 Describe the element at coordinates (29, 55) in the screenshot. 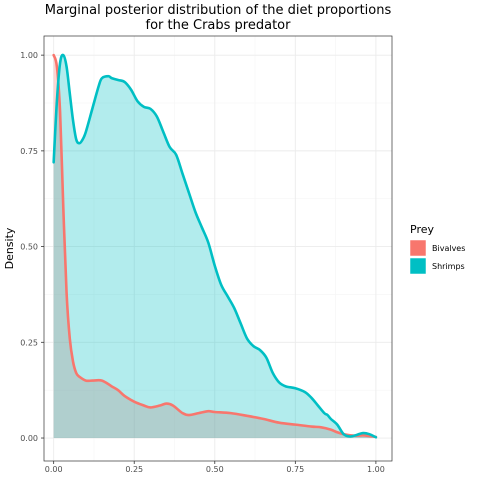

I see `y-tick-label: 1.00` at that location.